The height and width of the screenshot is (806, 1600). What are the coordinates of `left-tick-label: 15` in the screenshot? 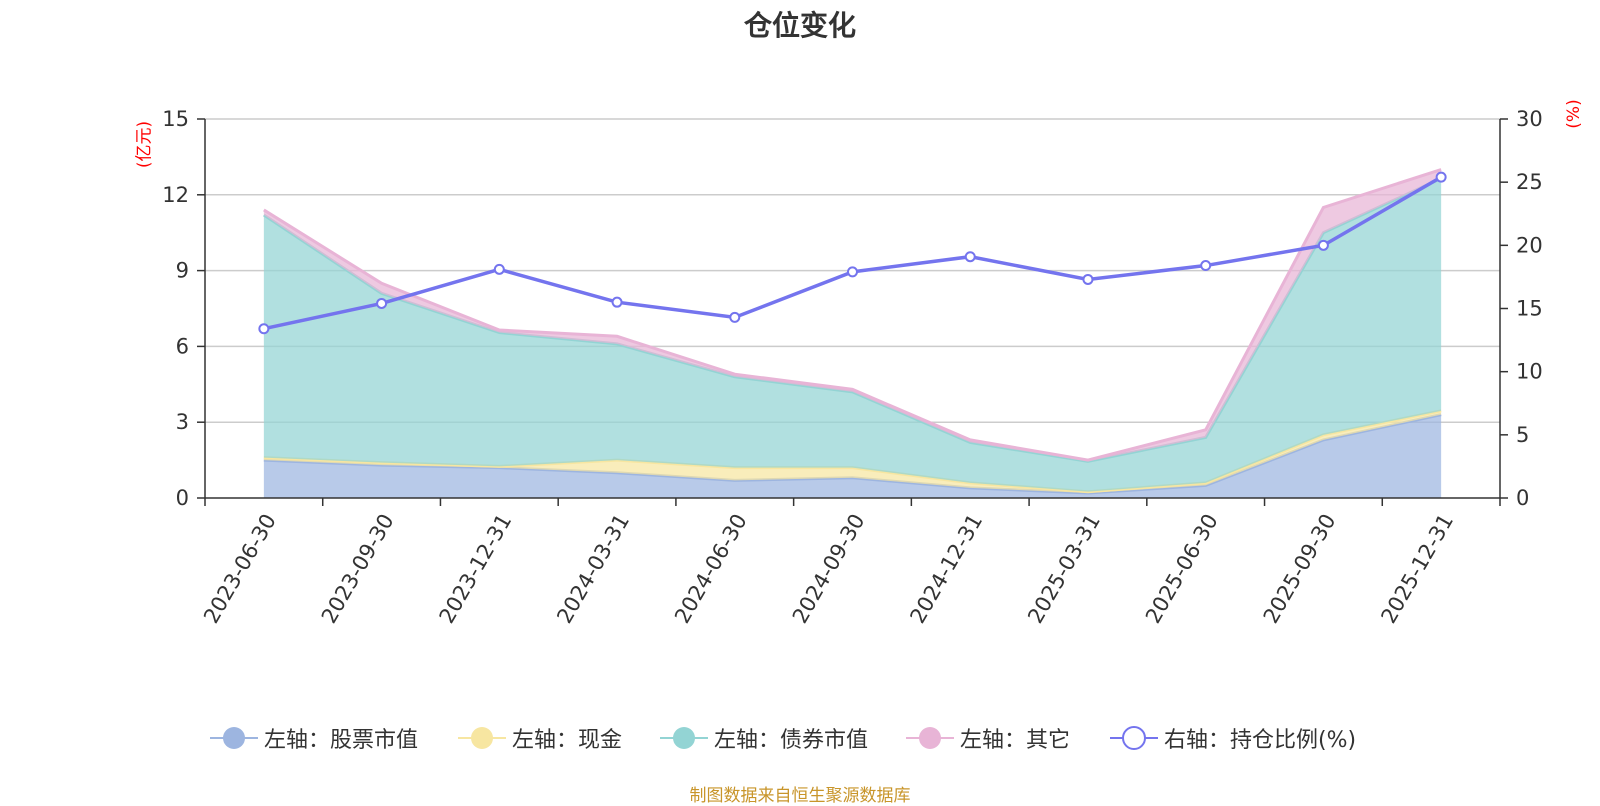 It's located at (175, 119).